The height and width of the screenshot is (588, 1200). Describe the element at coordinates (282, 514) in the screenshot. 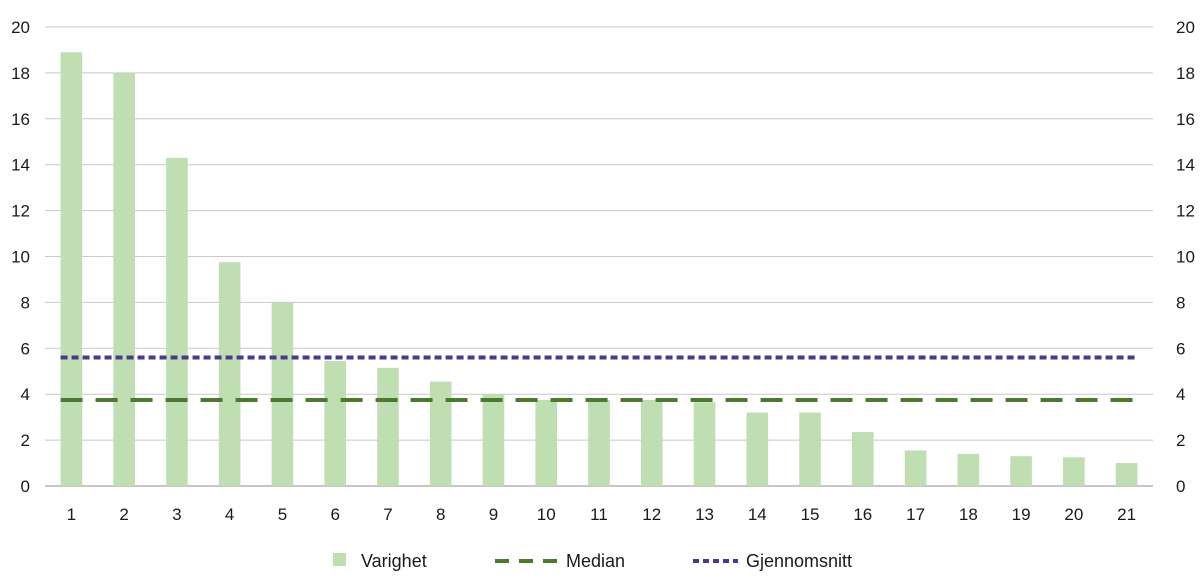

I see `x-tick-label: 5` at that location.